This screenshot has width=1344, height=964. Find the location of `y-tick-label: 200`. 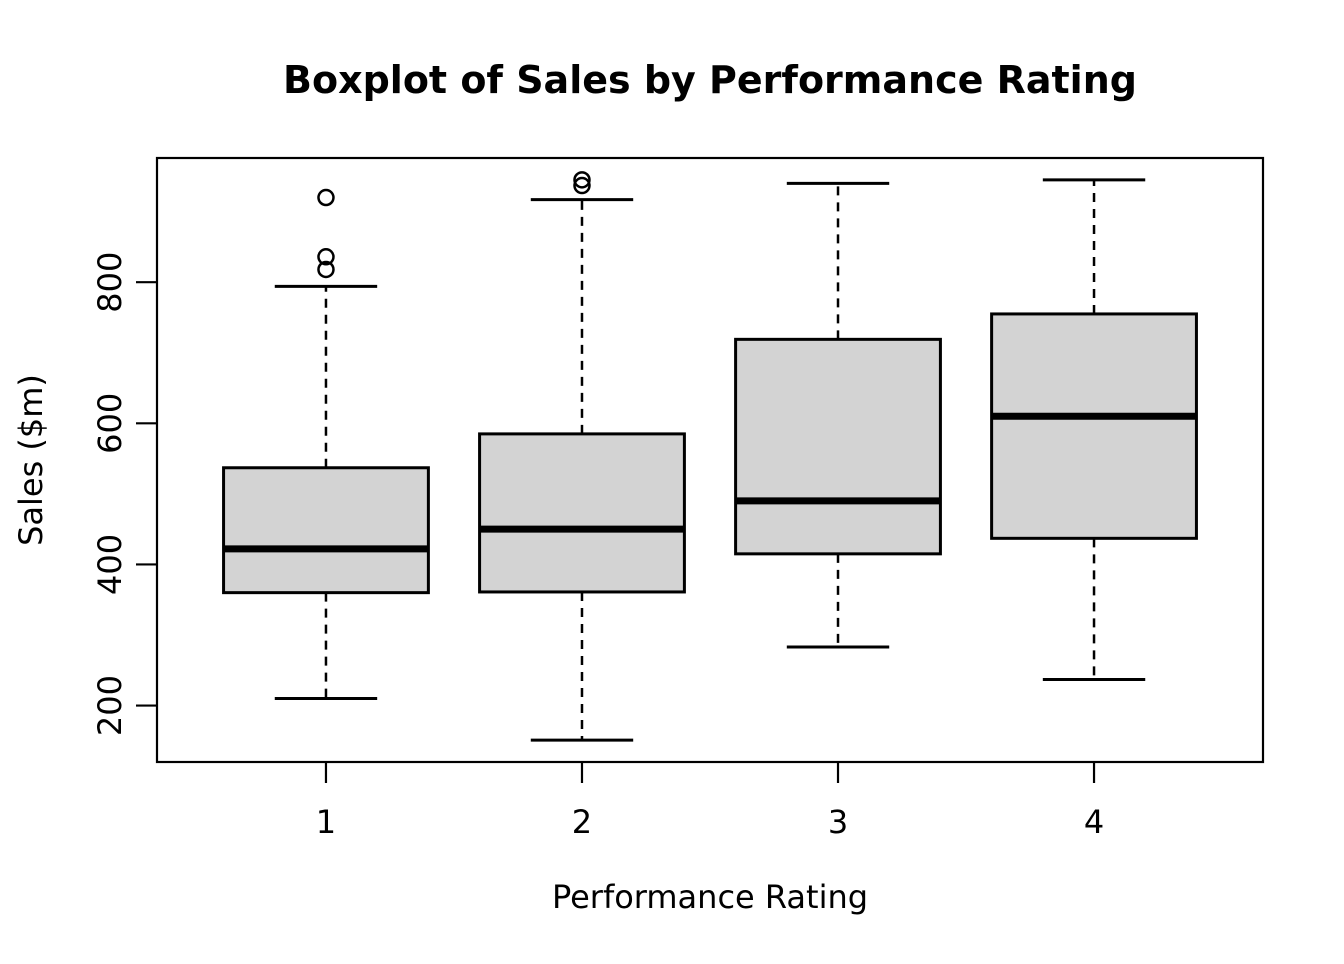

y-tick-label: 200 is located at coordinates (110, 705).